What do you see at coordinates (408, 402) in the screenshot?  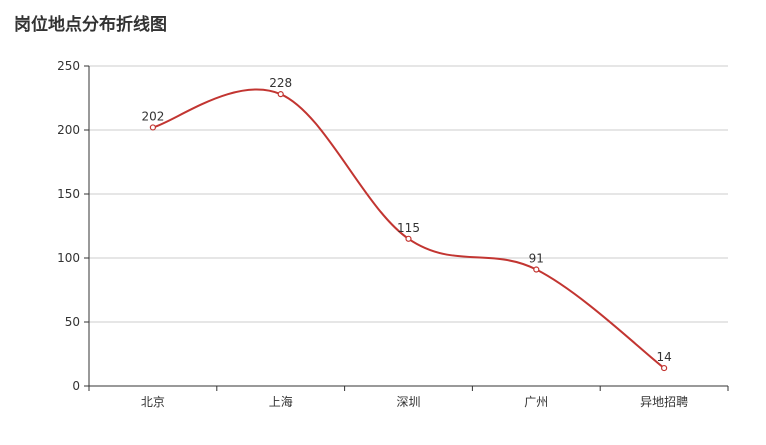 I see `x-tick-label: 深圳` at bounding box center [408, 402].